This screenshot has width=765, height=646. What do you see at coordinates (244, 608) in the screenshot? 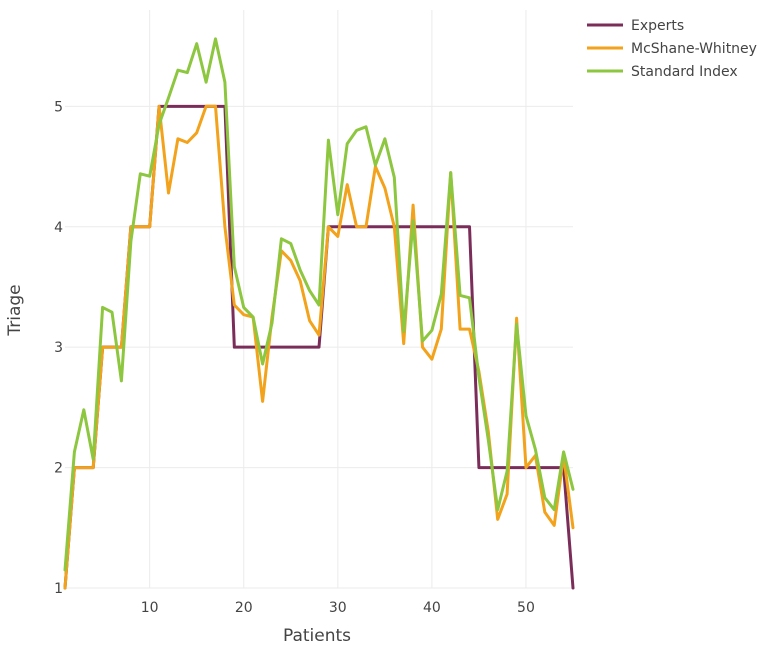
I see `x-tick-label: 20` at bounding box center [244, 608].